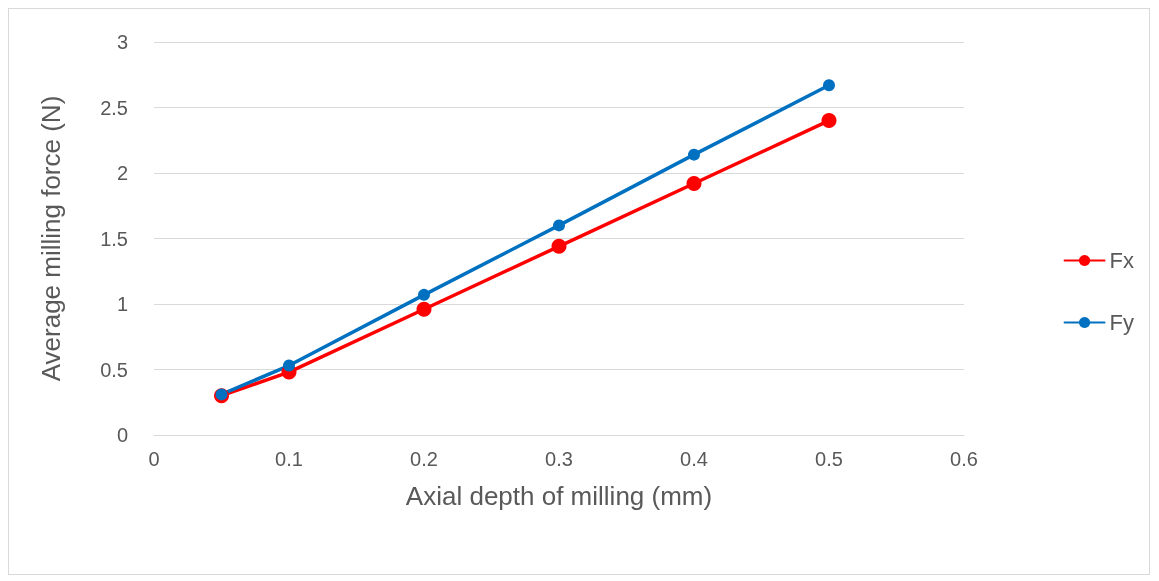  I want to click on x-axis-title: Axial depth of milling (mm), so click(559, 496).